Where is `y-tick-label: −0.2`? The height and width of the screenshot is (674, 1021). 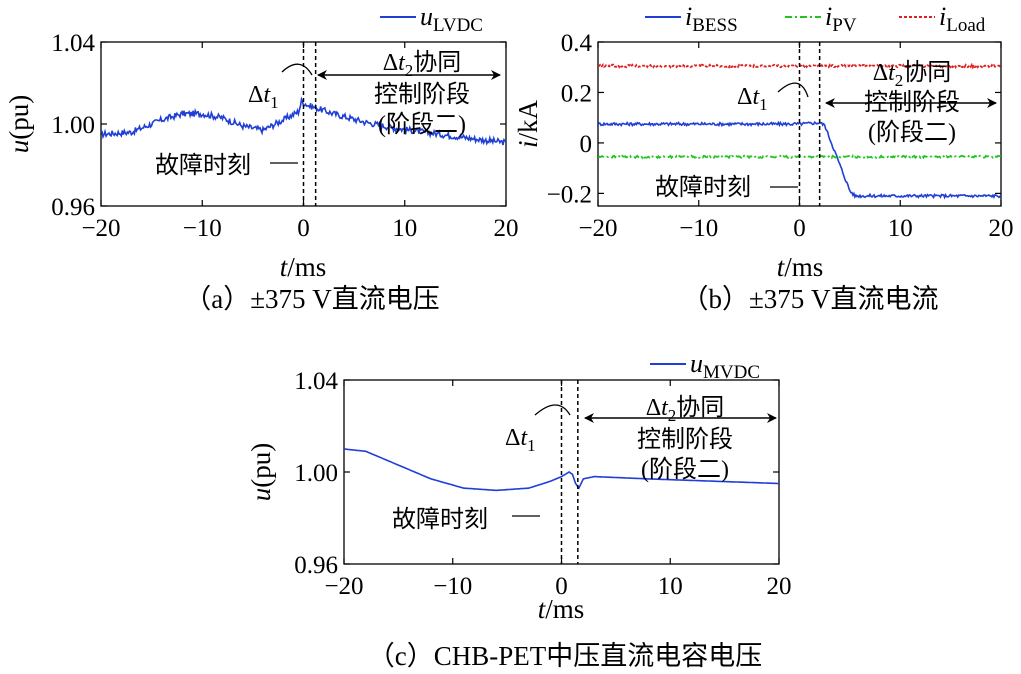 y-tick-label: −0.2 is located at coordinates (569, 194).